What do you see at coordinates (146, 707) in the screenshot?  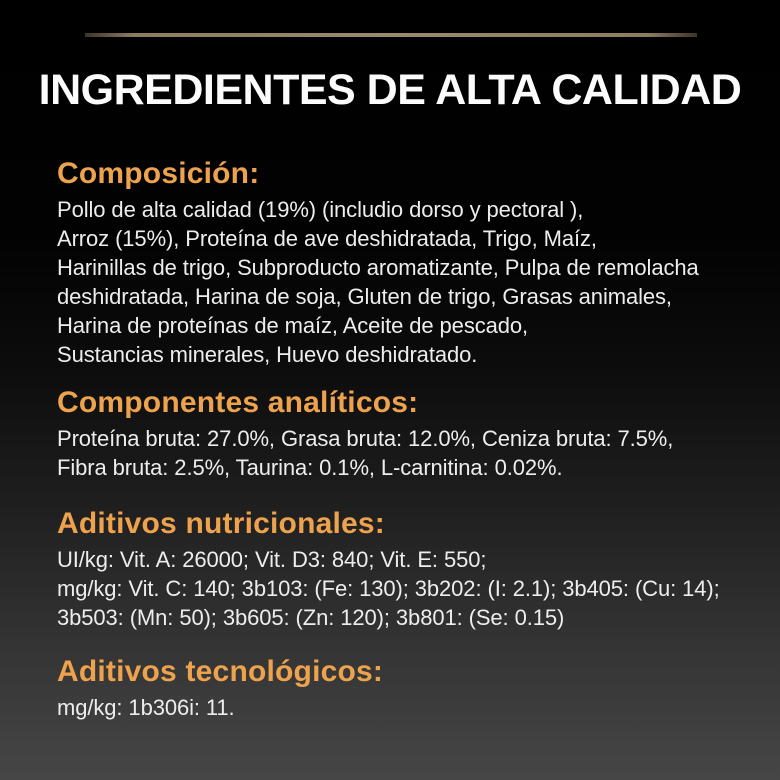 I see `additive-line: mg/kg: 1b306i: 11.` at bounding box center [146, 707].